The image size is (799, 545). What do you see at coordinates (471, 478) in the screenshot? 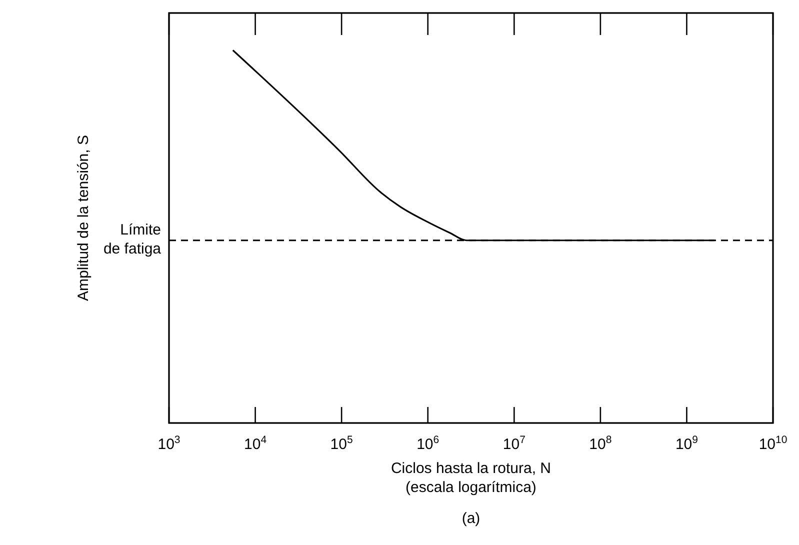
I see `x-axis-title: Ciclos hasta la rotura, N (escala logarítmica)` at bounding box center [471, 478].